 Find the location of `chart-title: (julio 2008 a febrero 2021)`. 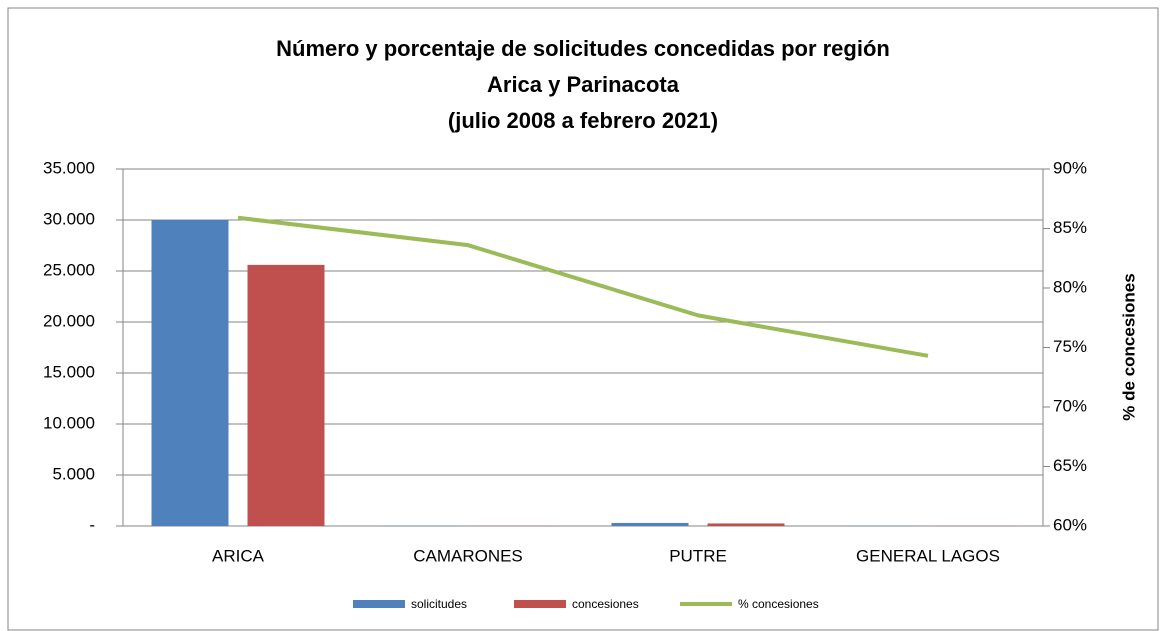

chart-title: (julio 2008 a febrero 2021) is located at coordinates (583, 120).